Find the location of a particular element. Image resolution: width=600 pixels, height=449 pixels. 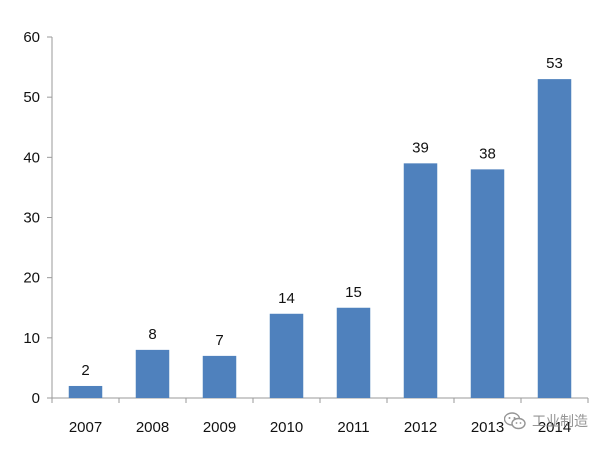

x-axis: 2007 2008 2009 2010 2011 2012 2013 2014 is located at coordinates (320, 416).